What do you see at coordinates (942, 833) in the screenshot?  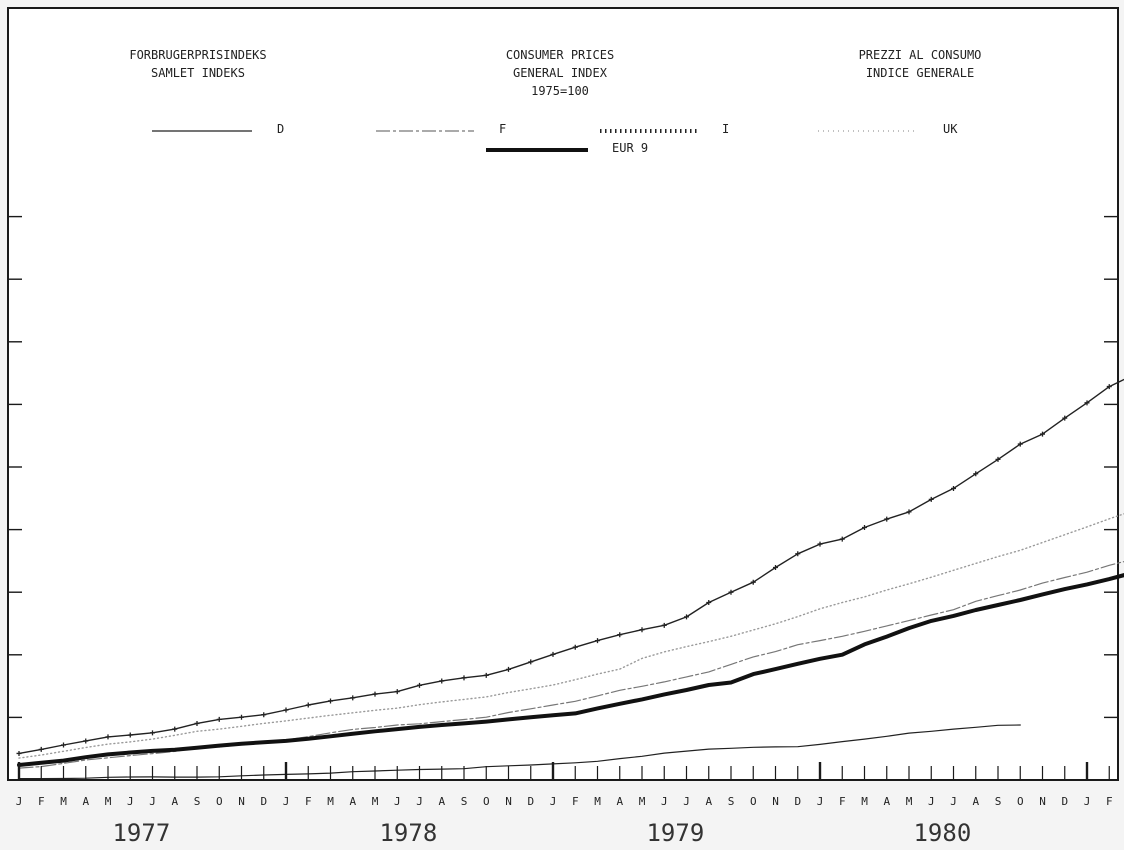 I see `year-label: 1980` at bounding box center [942, 833].